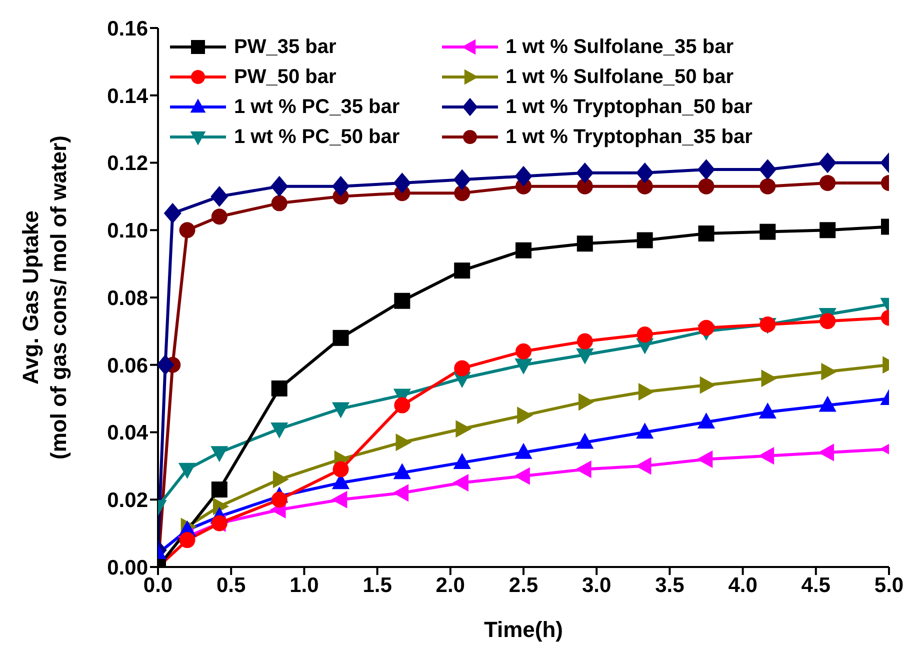 The width and height of the screenshot is (912, 662). I want to click on x-tick-label: 3.5, so click(670, 585).